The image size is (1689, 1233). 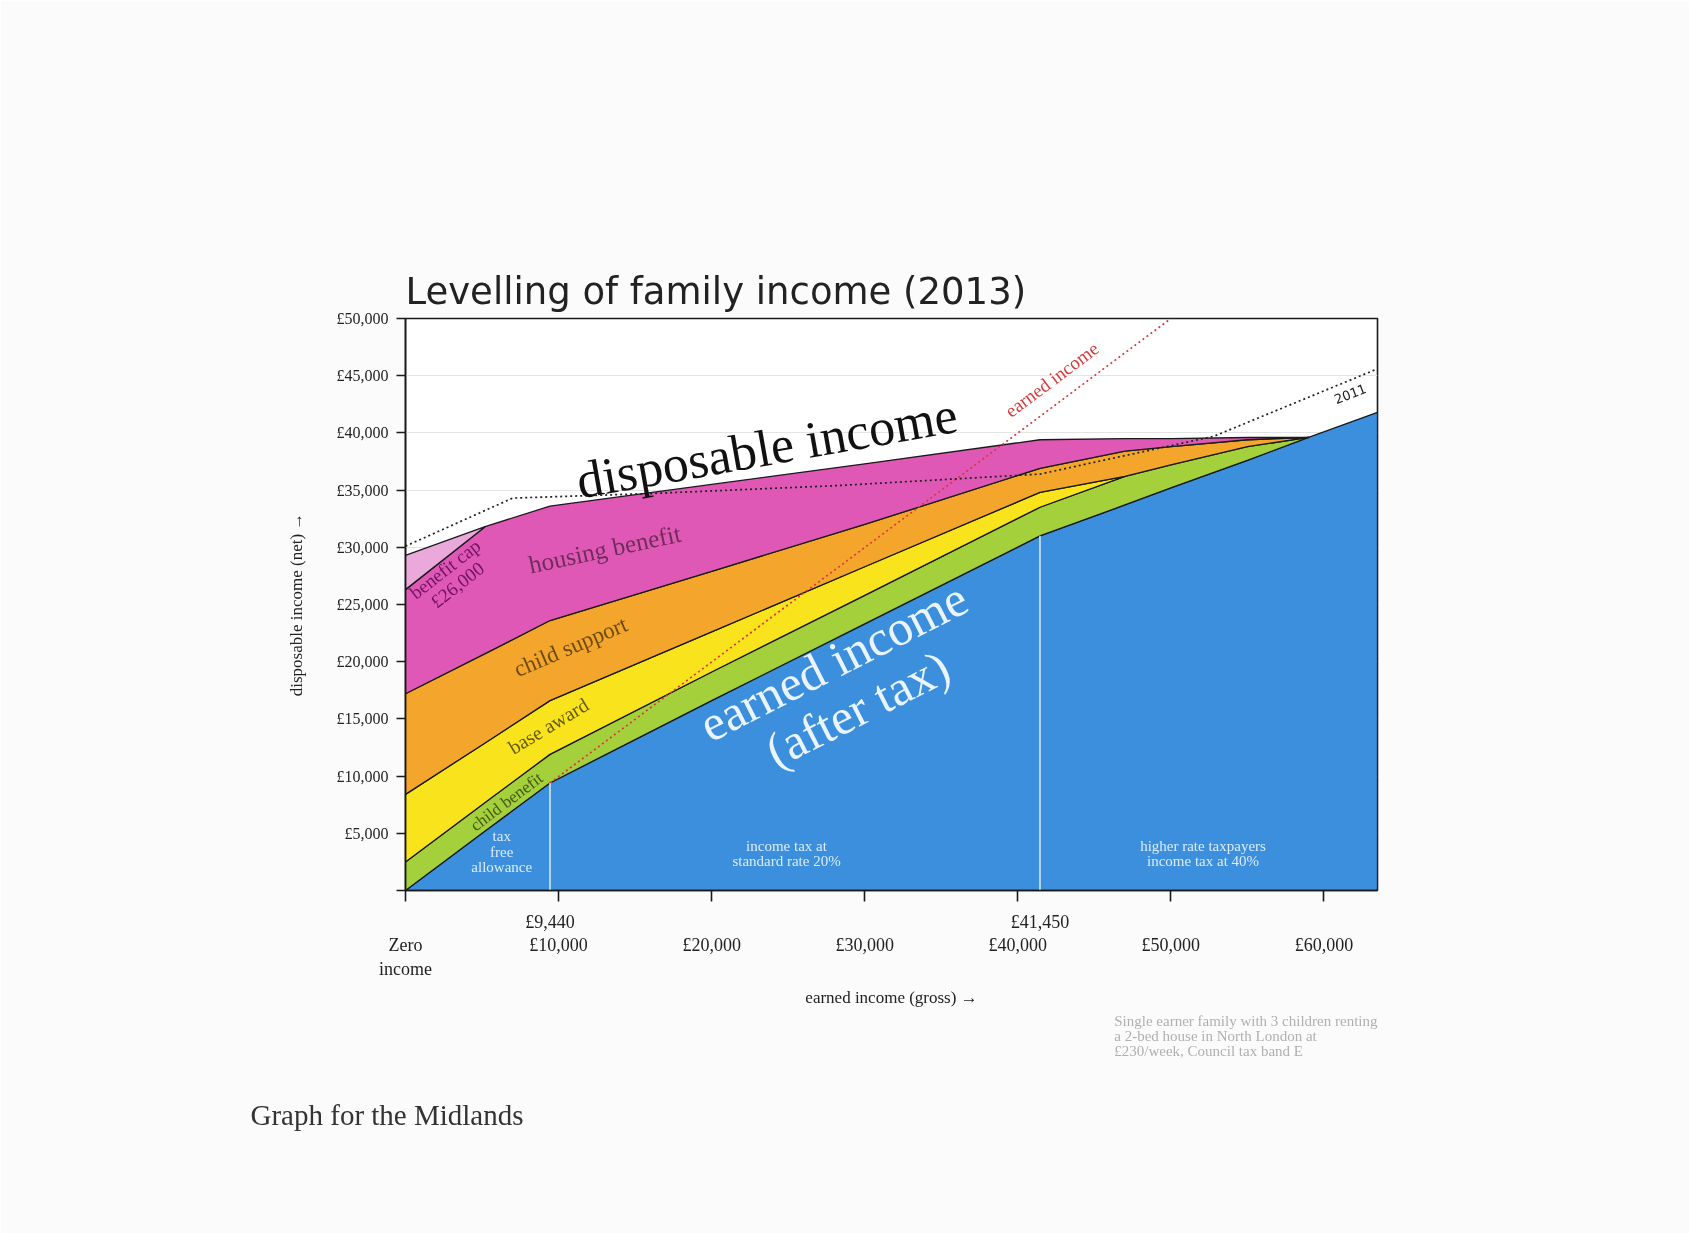 I want to click on x-tick-label: £50,000, so click(x=1171, y=944).